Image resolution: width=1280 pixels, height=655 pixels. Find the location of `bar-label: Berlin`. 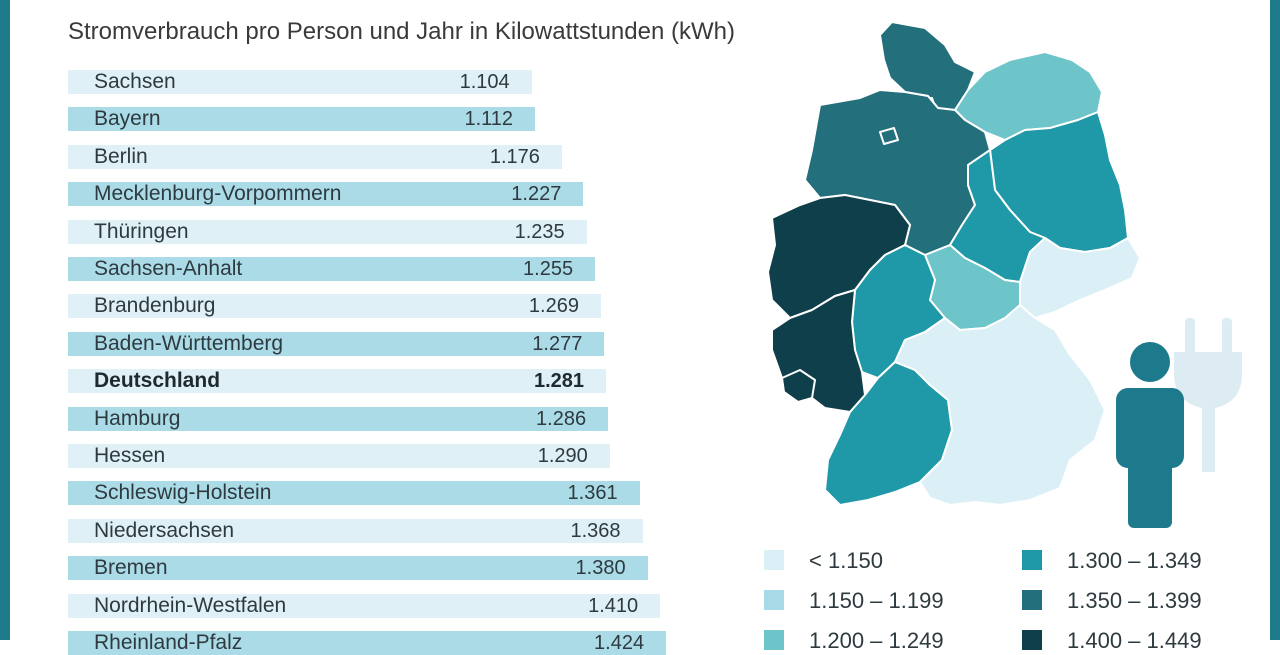

bar-label: Berlin is located at coordinates (121, 156).